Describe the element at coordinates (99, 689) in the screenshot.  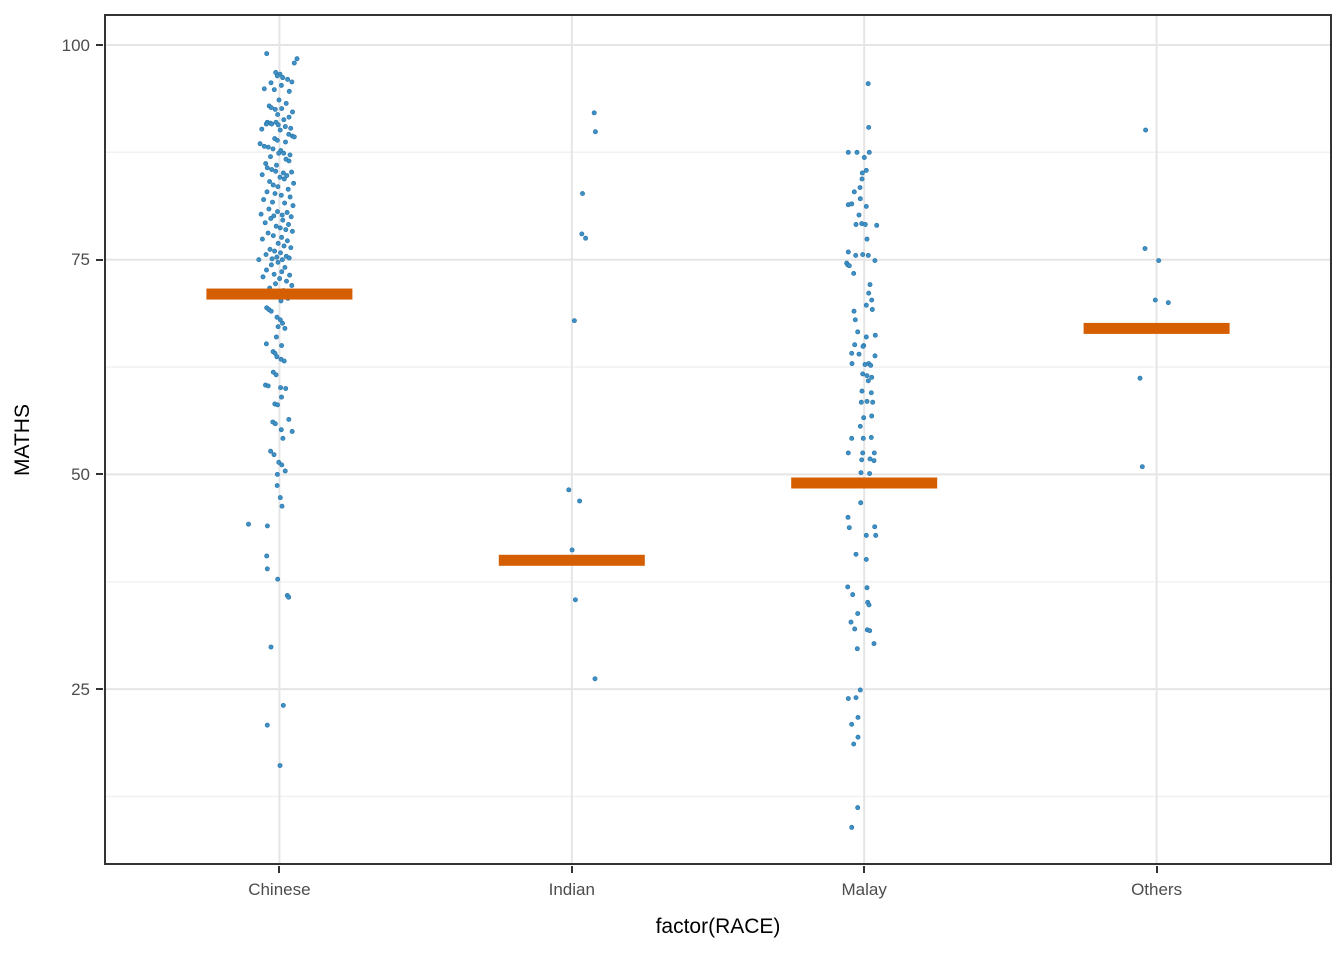
I see `y-tick-mark` at that location.